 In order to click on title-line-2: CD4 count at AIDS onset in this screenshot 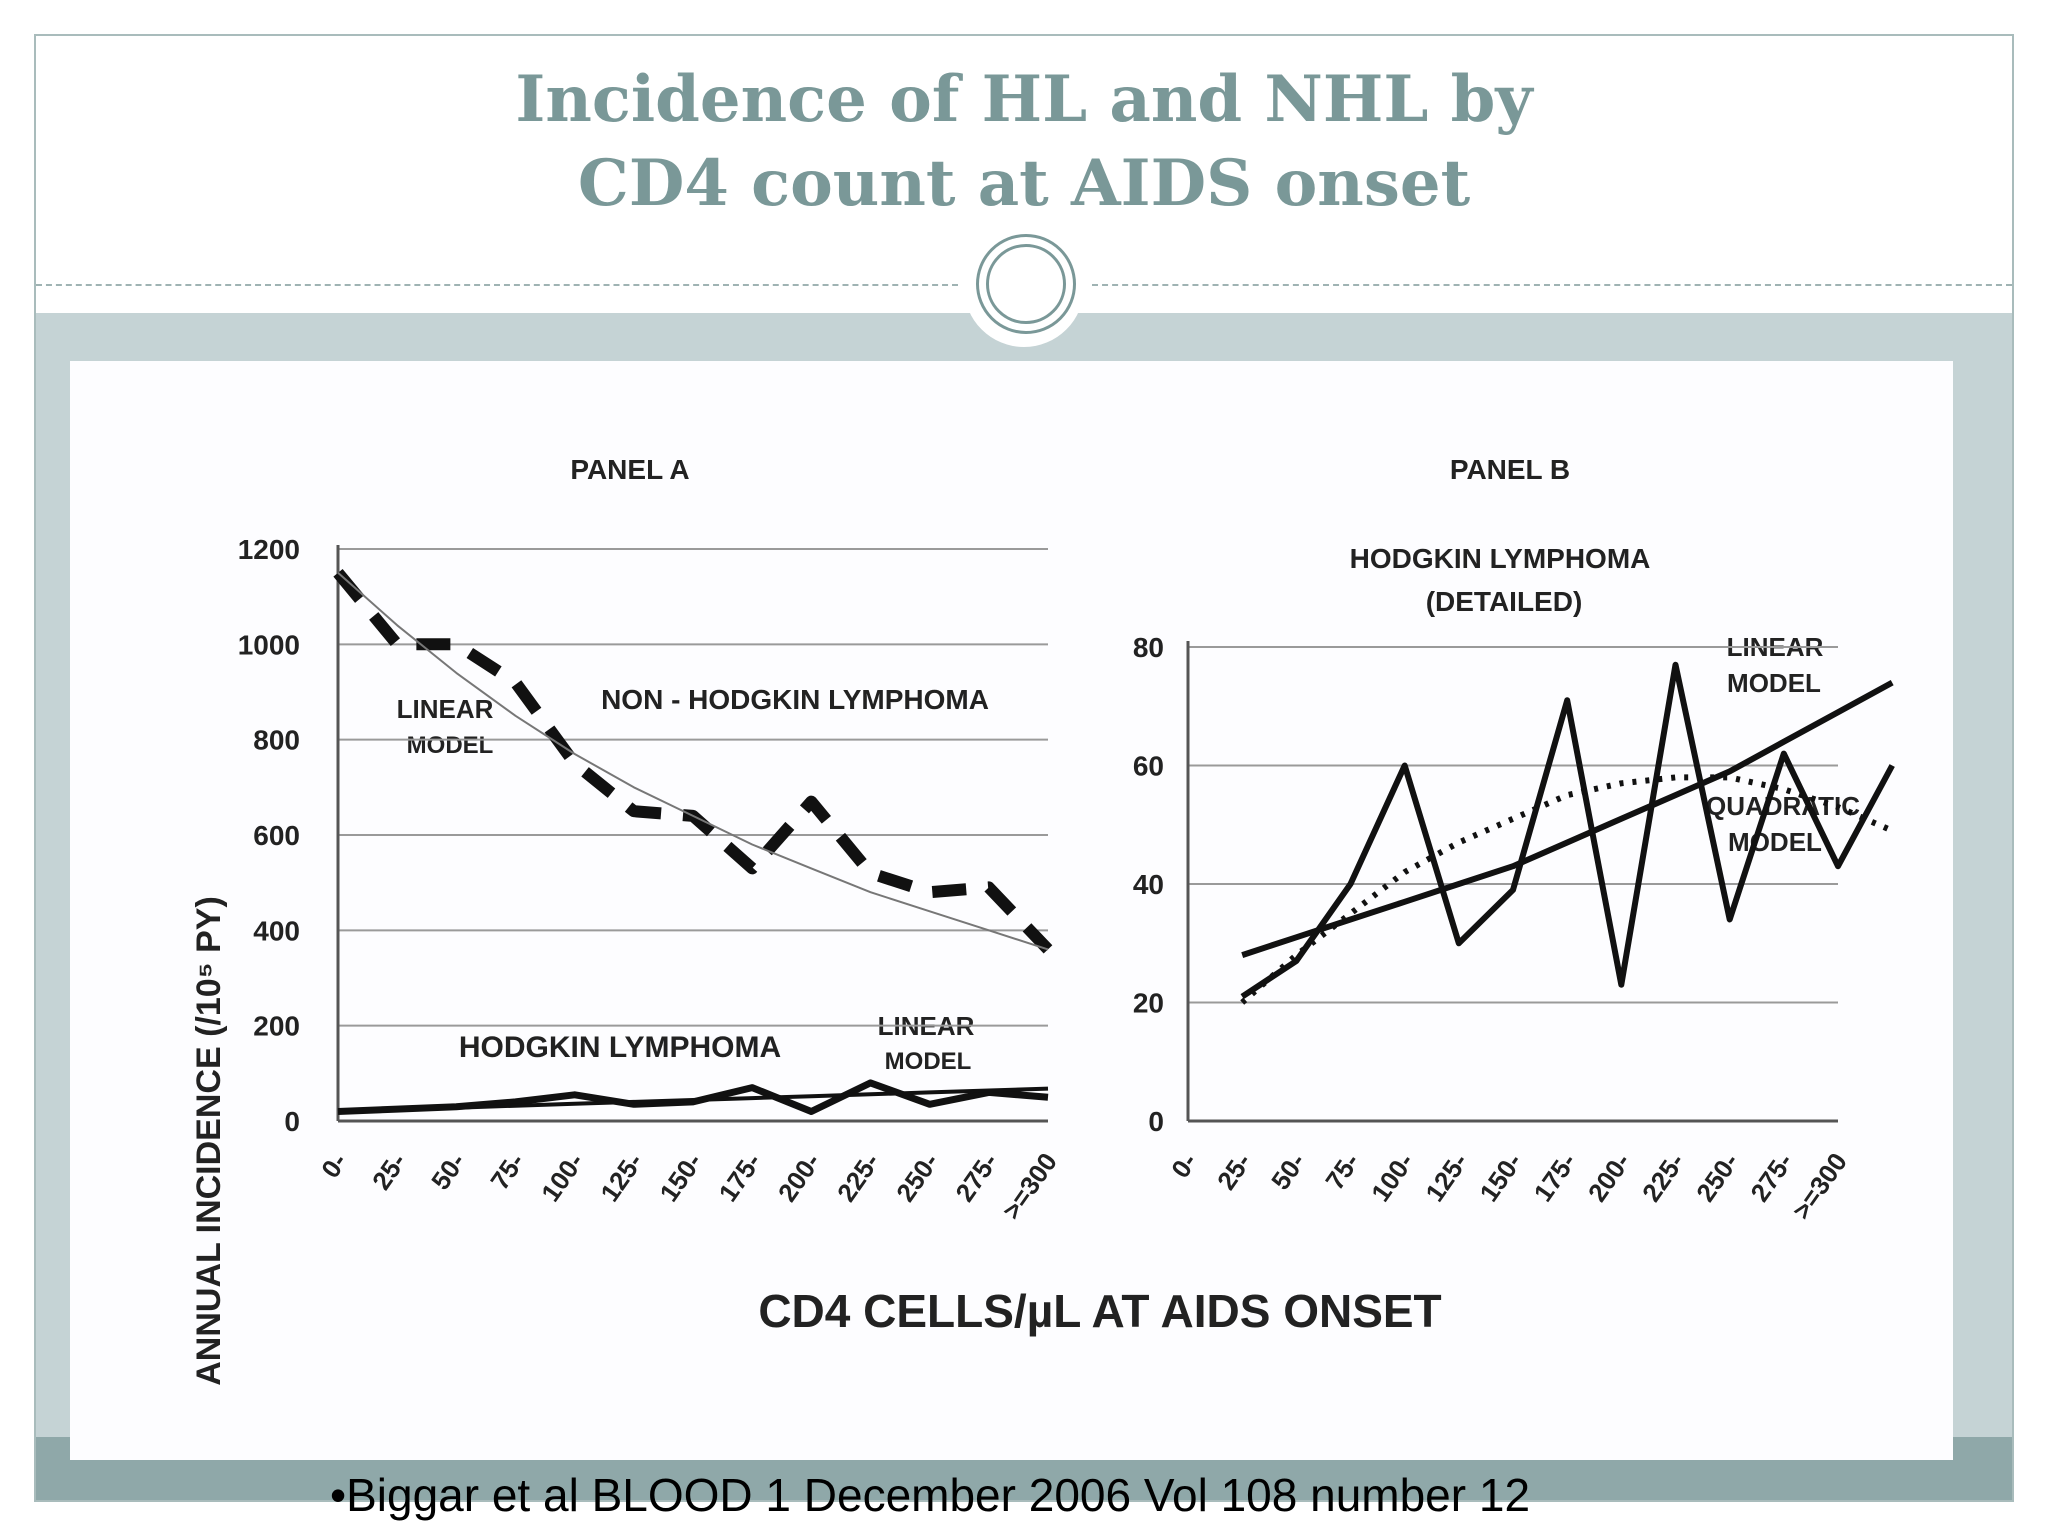, I will do `click(1024, 183)`.